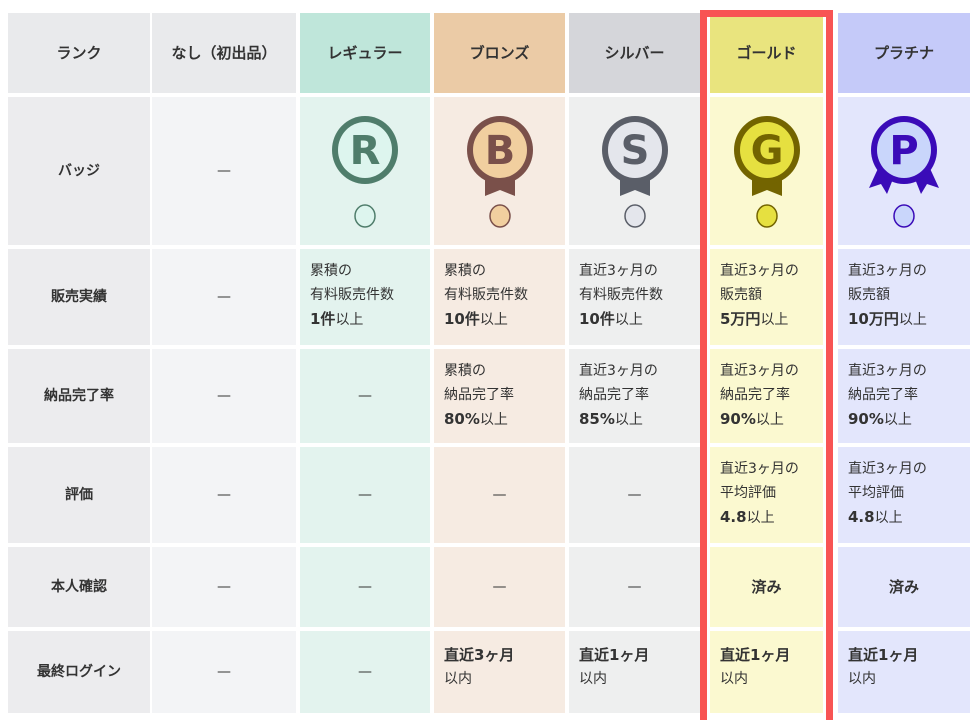 Image resolution: width=977 pixels, height=720 pixels. I want to click on row-label: 納品完了率, so click(79, 396).